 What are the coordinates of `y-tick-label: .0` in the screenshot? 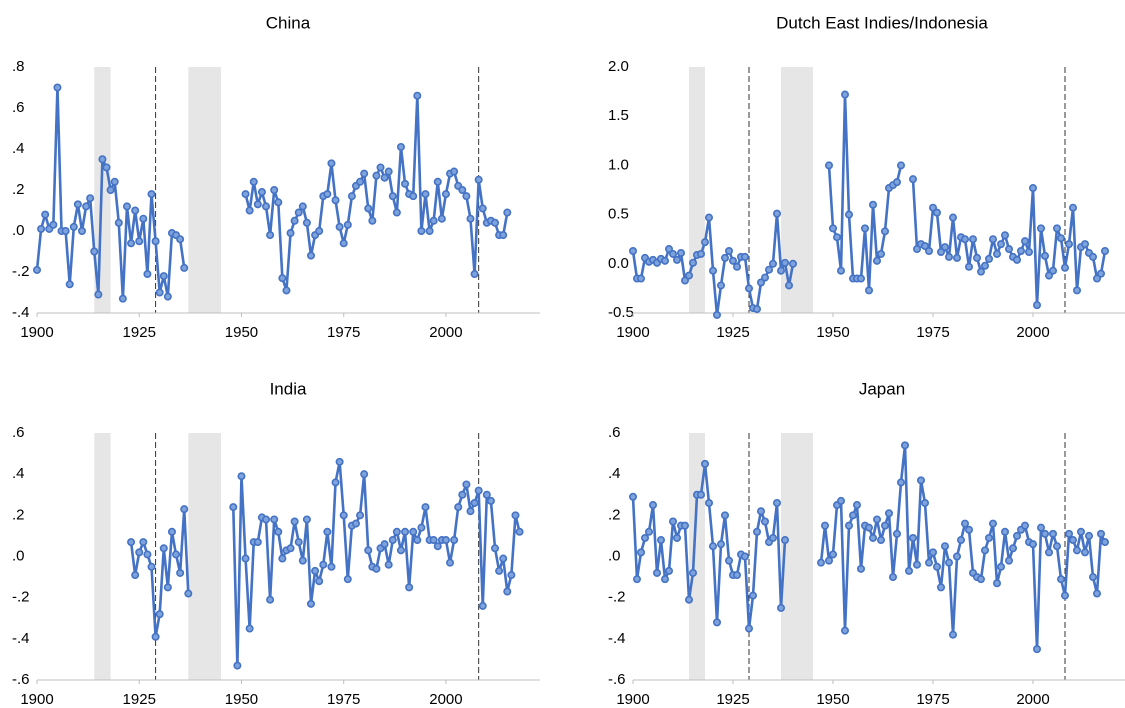 It's located at (18, 555).